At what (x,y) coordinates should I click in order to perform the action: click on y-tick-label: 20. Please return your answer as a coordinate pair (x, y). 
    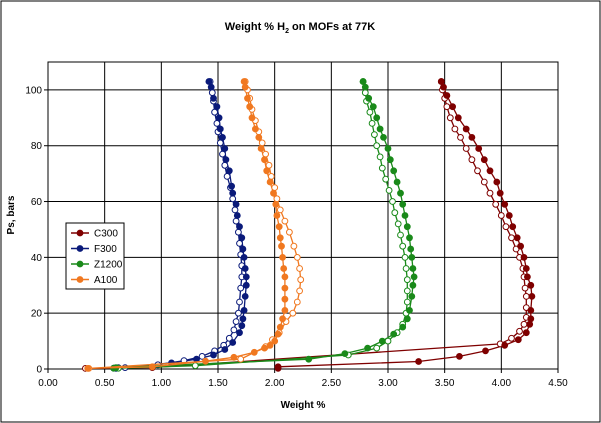
    Looking at the image, I should click on (37, 314).